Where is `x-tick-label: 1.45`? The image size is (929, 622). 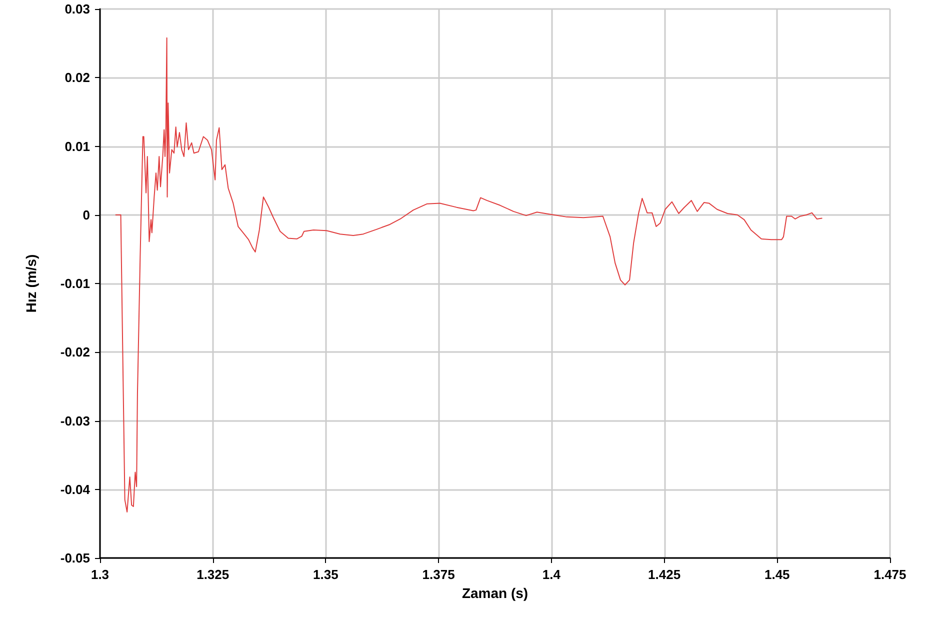 x-tick-label: 1.45 is located at coordinates (777, 574).